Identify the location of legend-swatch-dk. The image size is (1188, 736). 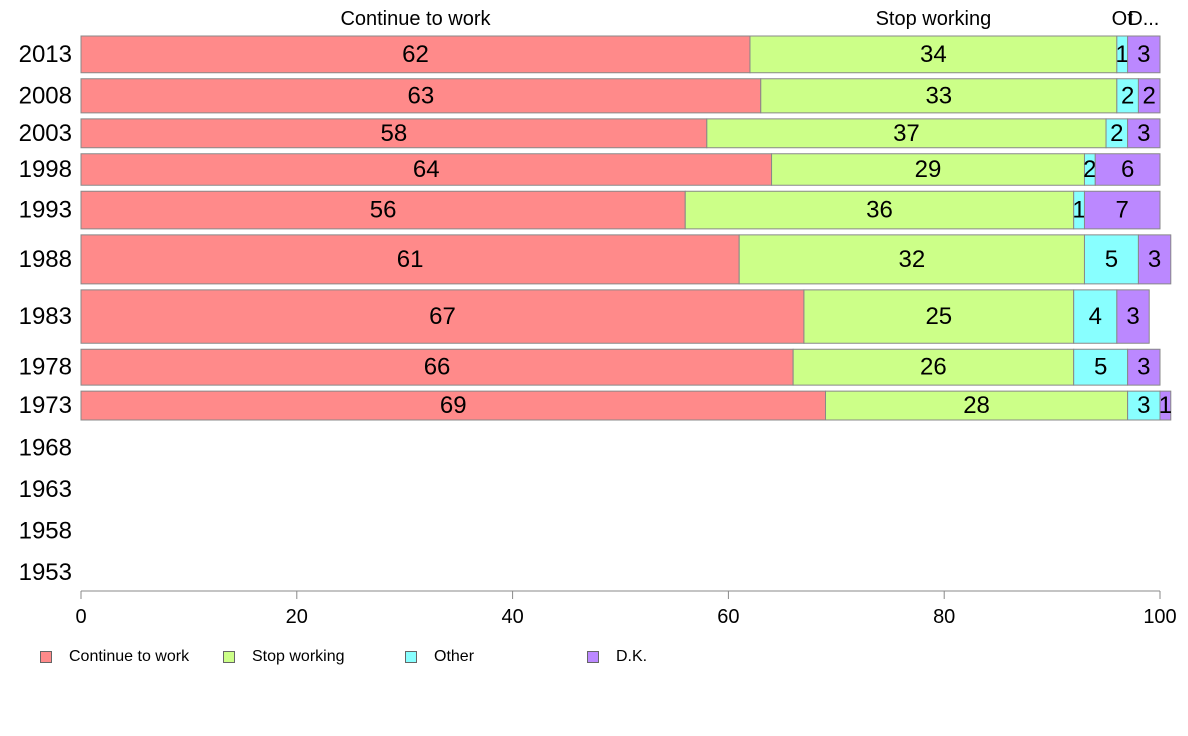
(593, 657).